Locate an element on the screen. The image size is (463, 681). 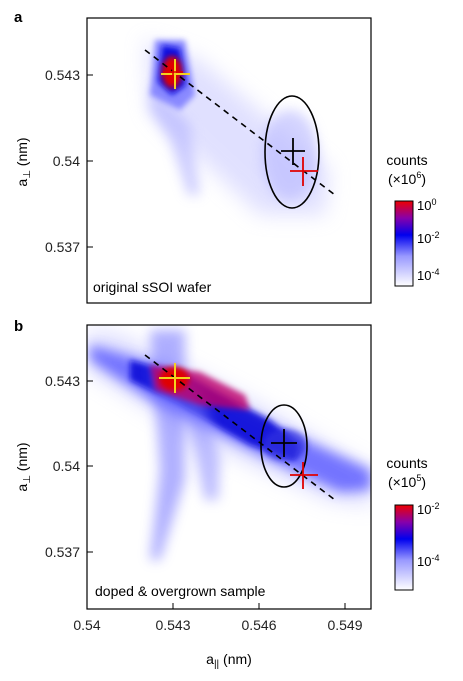
panel-b-xtick-0: 0.54 is located at coordinates (86, 625).